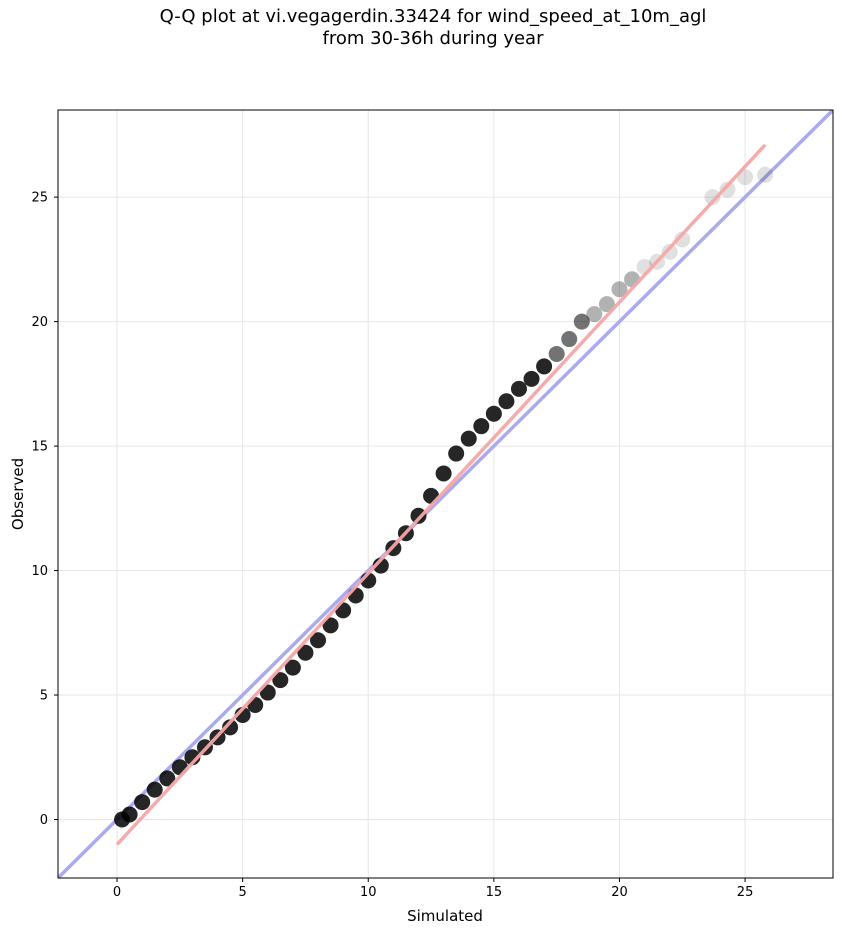  What do you see at coordinates (44, 820) in the screenshot?
I see `y-tick-label: 0` at bounding box center [44, 820].